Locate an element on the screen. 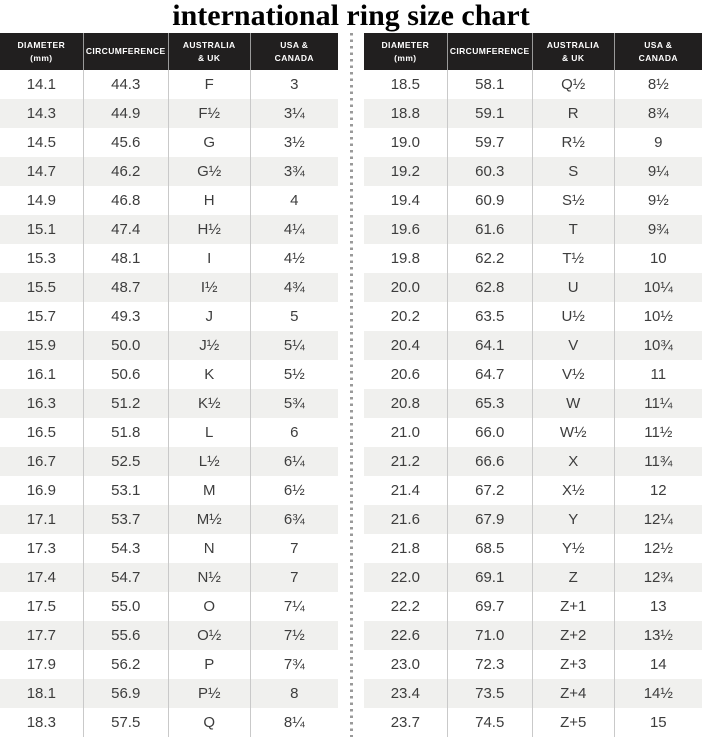 Image resolution: width=702 pixels, height=747 pixels. cell-usa-canada: 5¾ is located at coordinates (293, 403).